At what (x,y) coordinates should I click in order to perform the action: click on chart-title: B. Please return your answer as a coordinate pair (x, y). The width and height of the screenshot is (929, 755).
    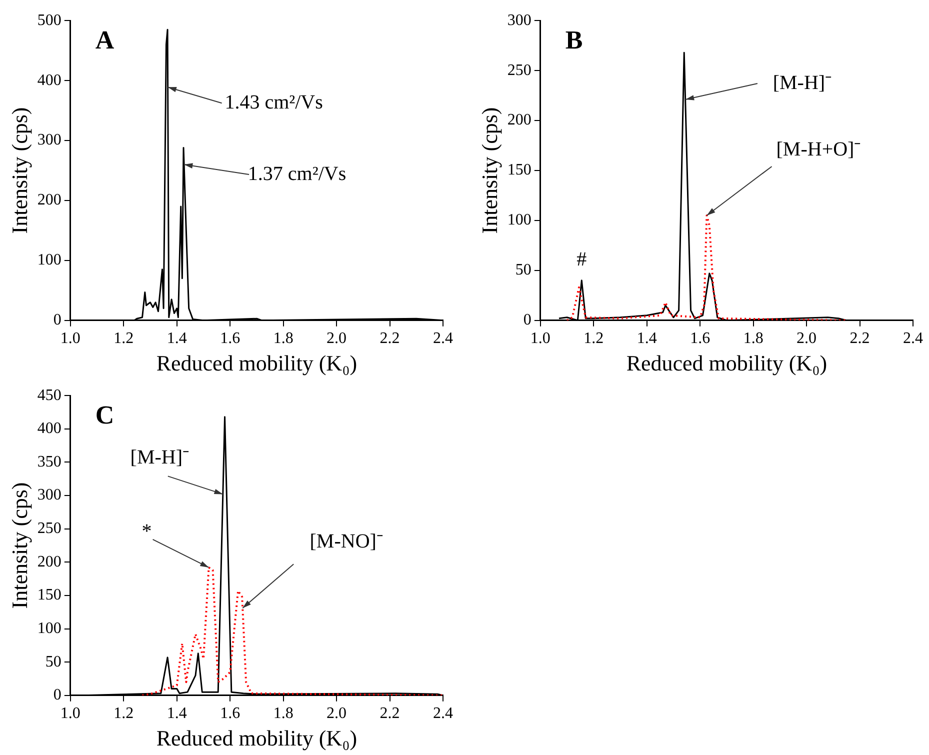
    Looking at the image, I should click on (574, 39).